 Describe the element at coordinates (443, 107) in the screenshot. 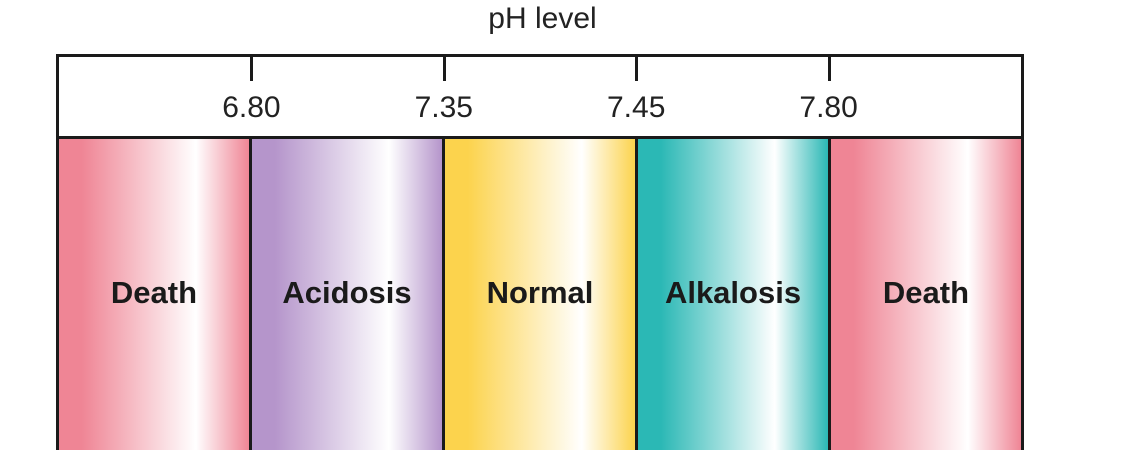

I see `tick-label-2: 7.35` at that location.